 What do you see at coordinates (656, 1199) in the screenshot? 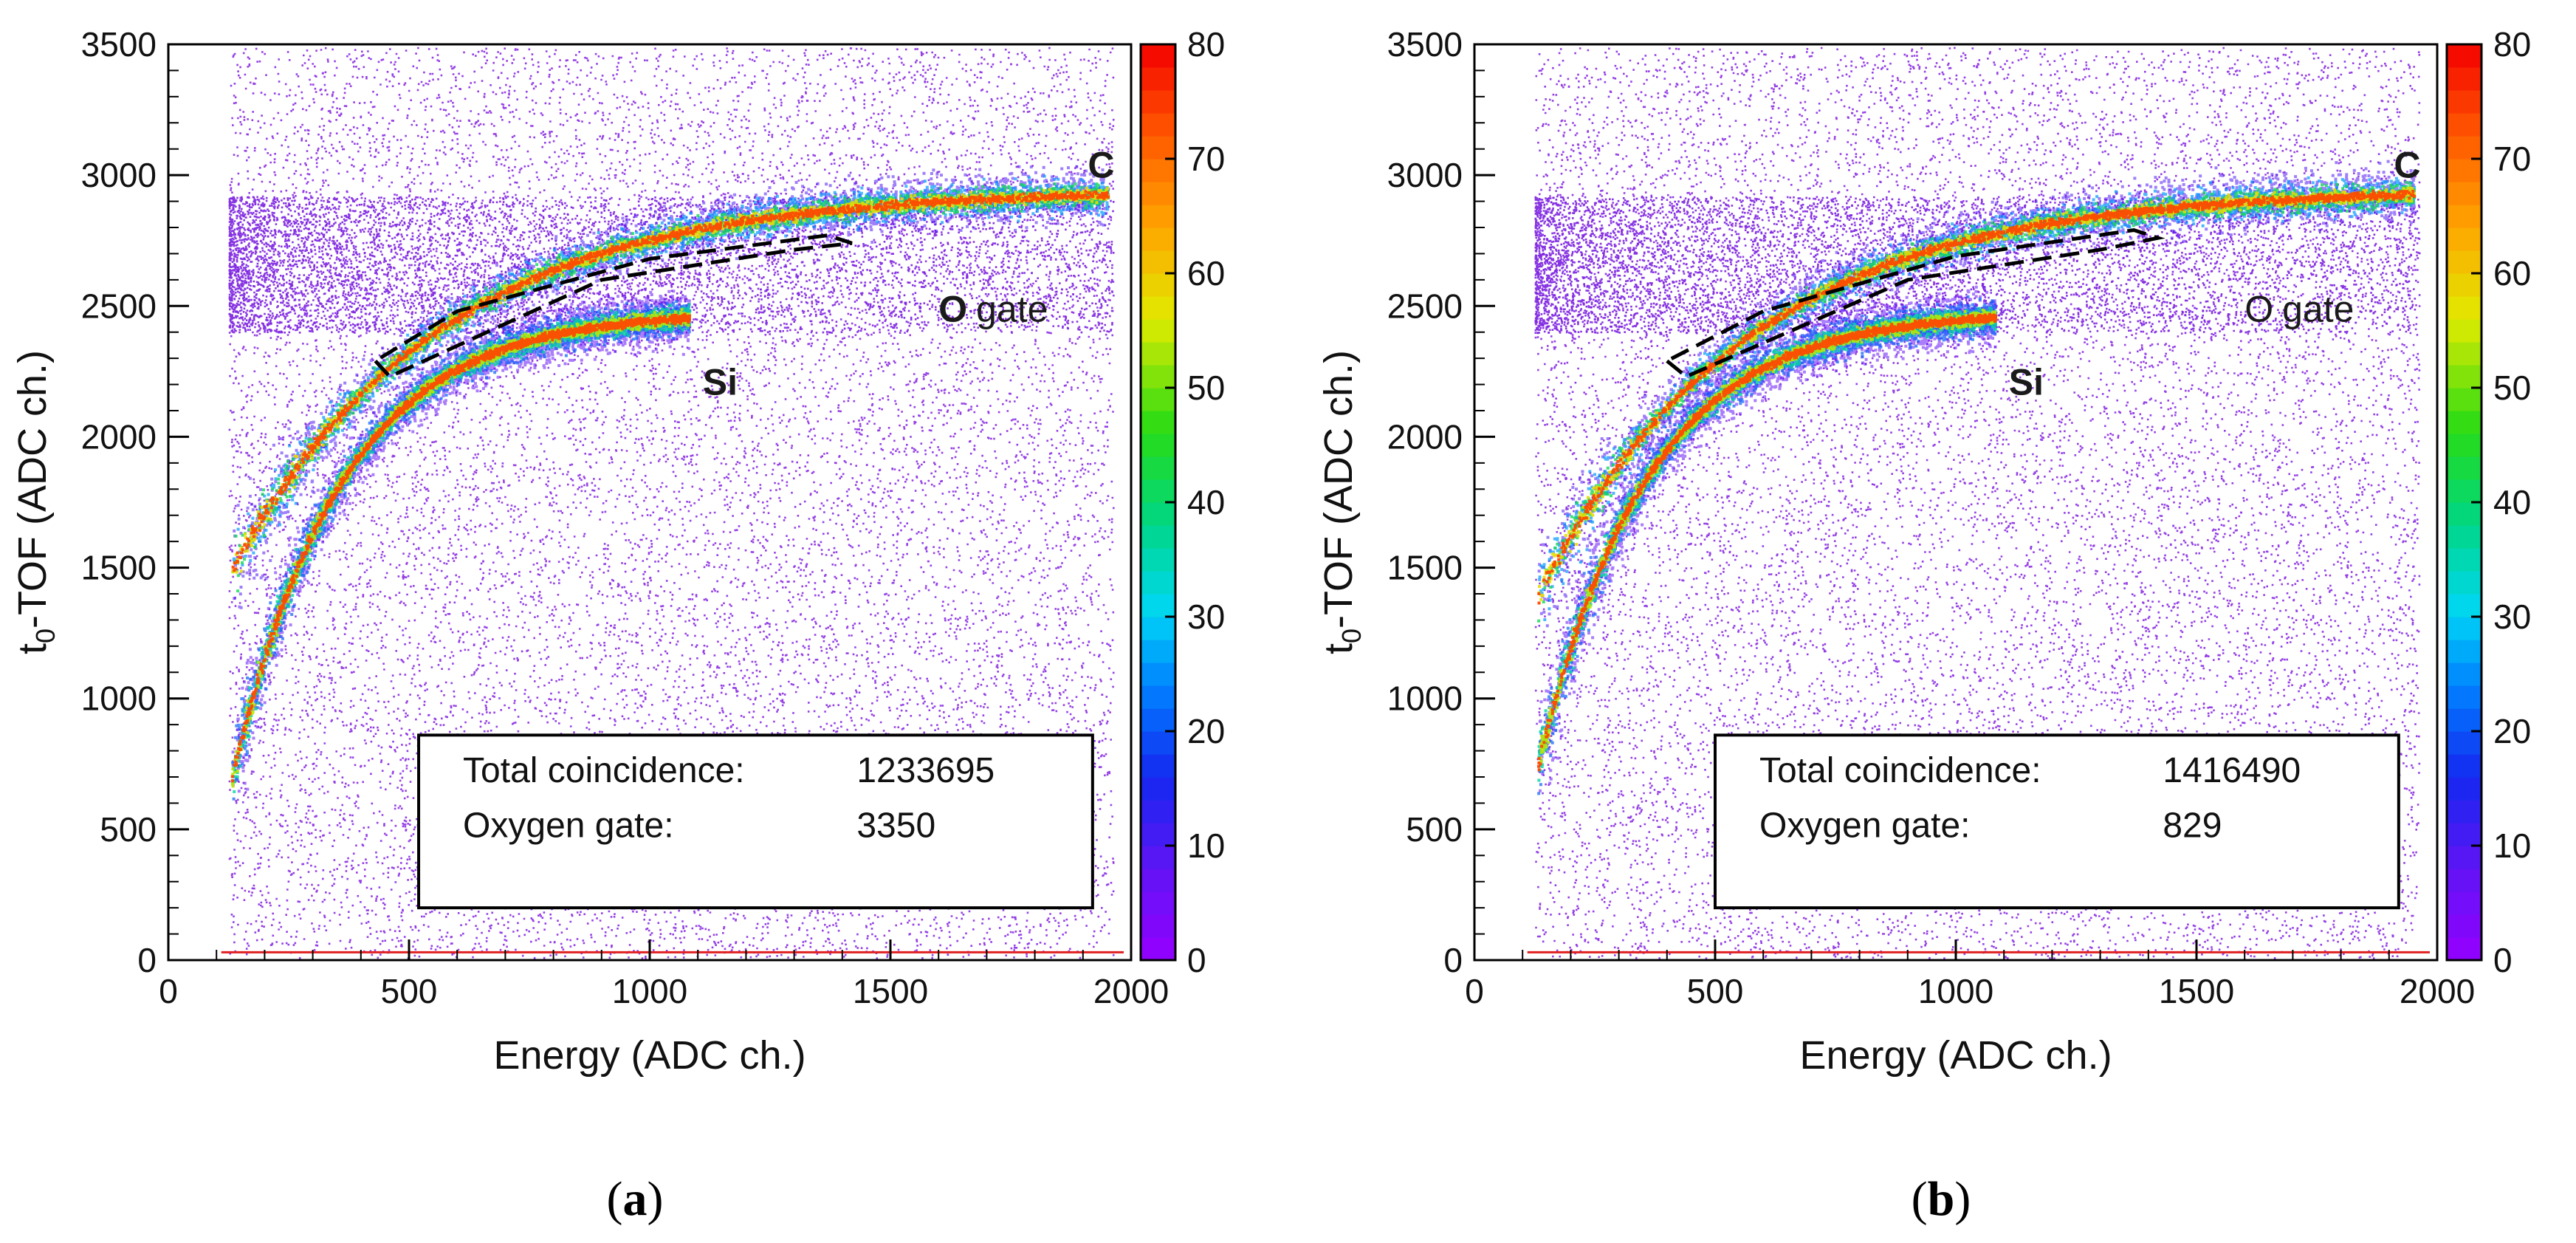
I see `panel-label-close: )` at bounding box center [656, 1199].